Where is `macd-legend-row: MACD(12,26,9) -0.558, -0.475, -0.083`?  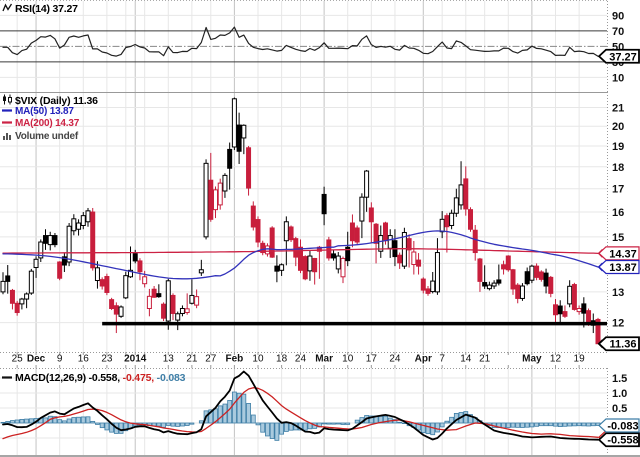
macd-legend-row: MACD(12,26,9) -0.558, -0.475, -0.083 is located at coordinates (93, 378).